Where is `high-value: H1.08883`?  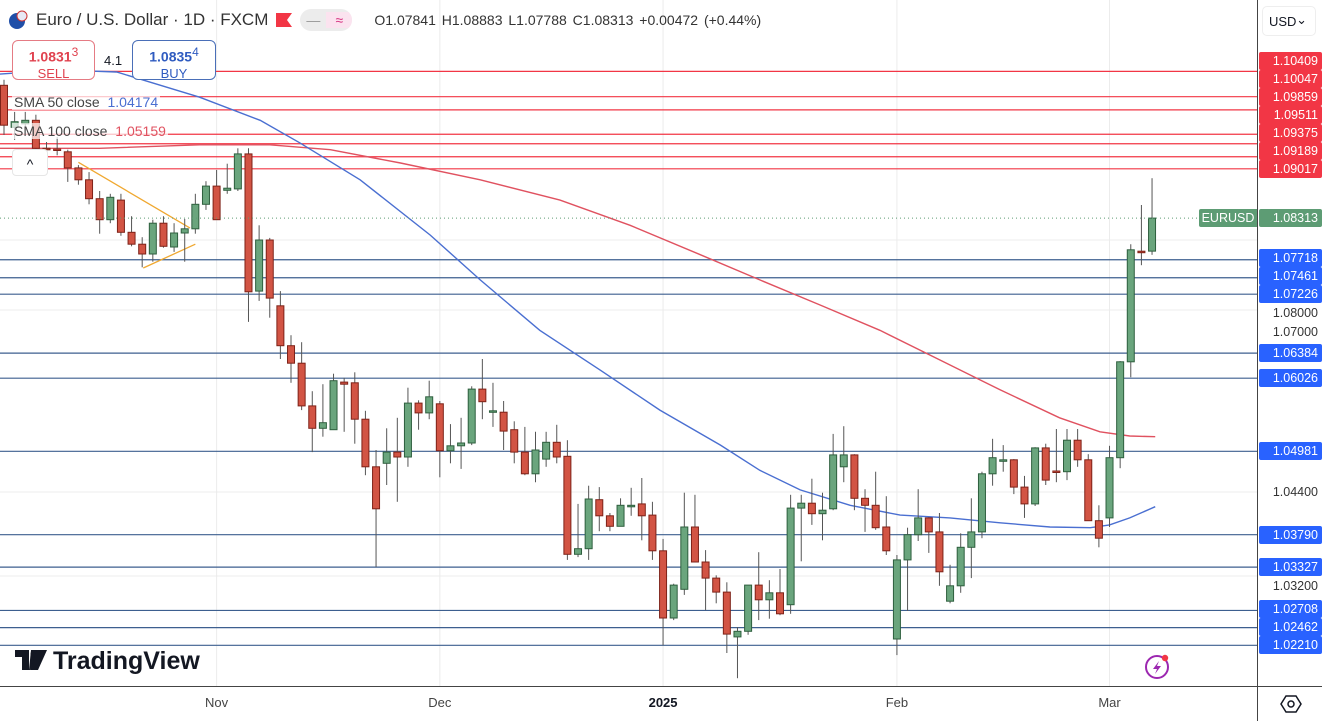
high-value: H1.08883 is located at coordinates (472, 20).